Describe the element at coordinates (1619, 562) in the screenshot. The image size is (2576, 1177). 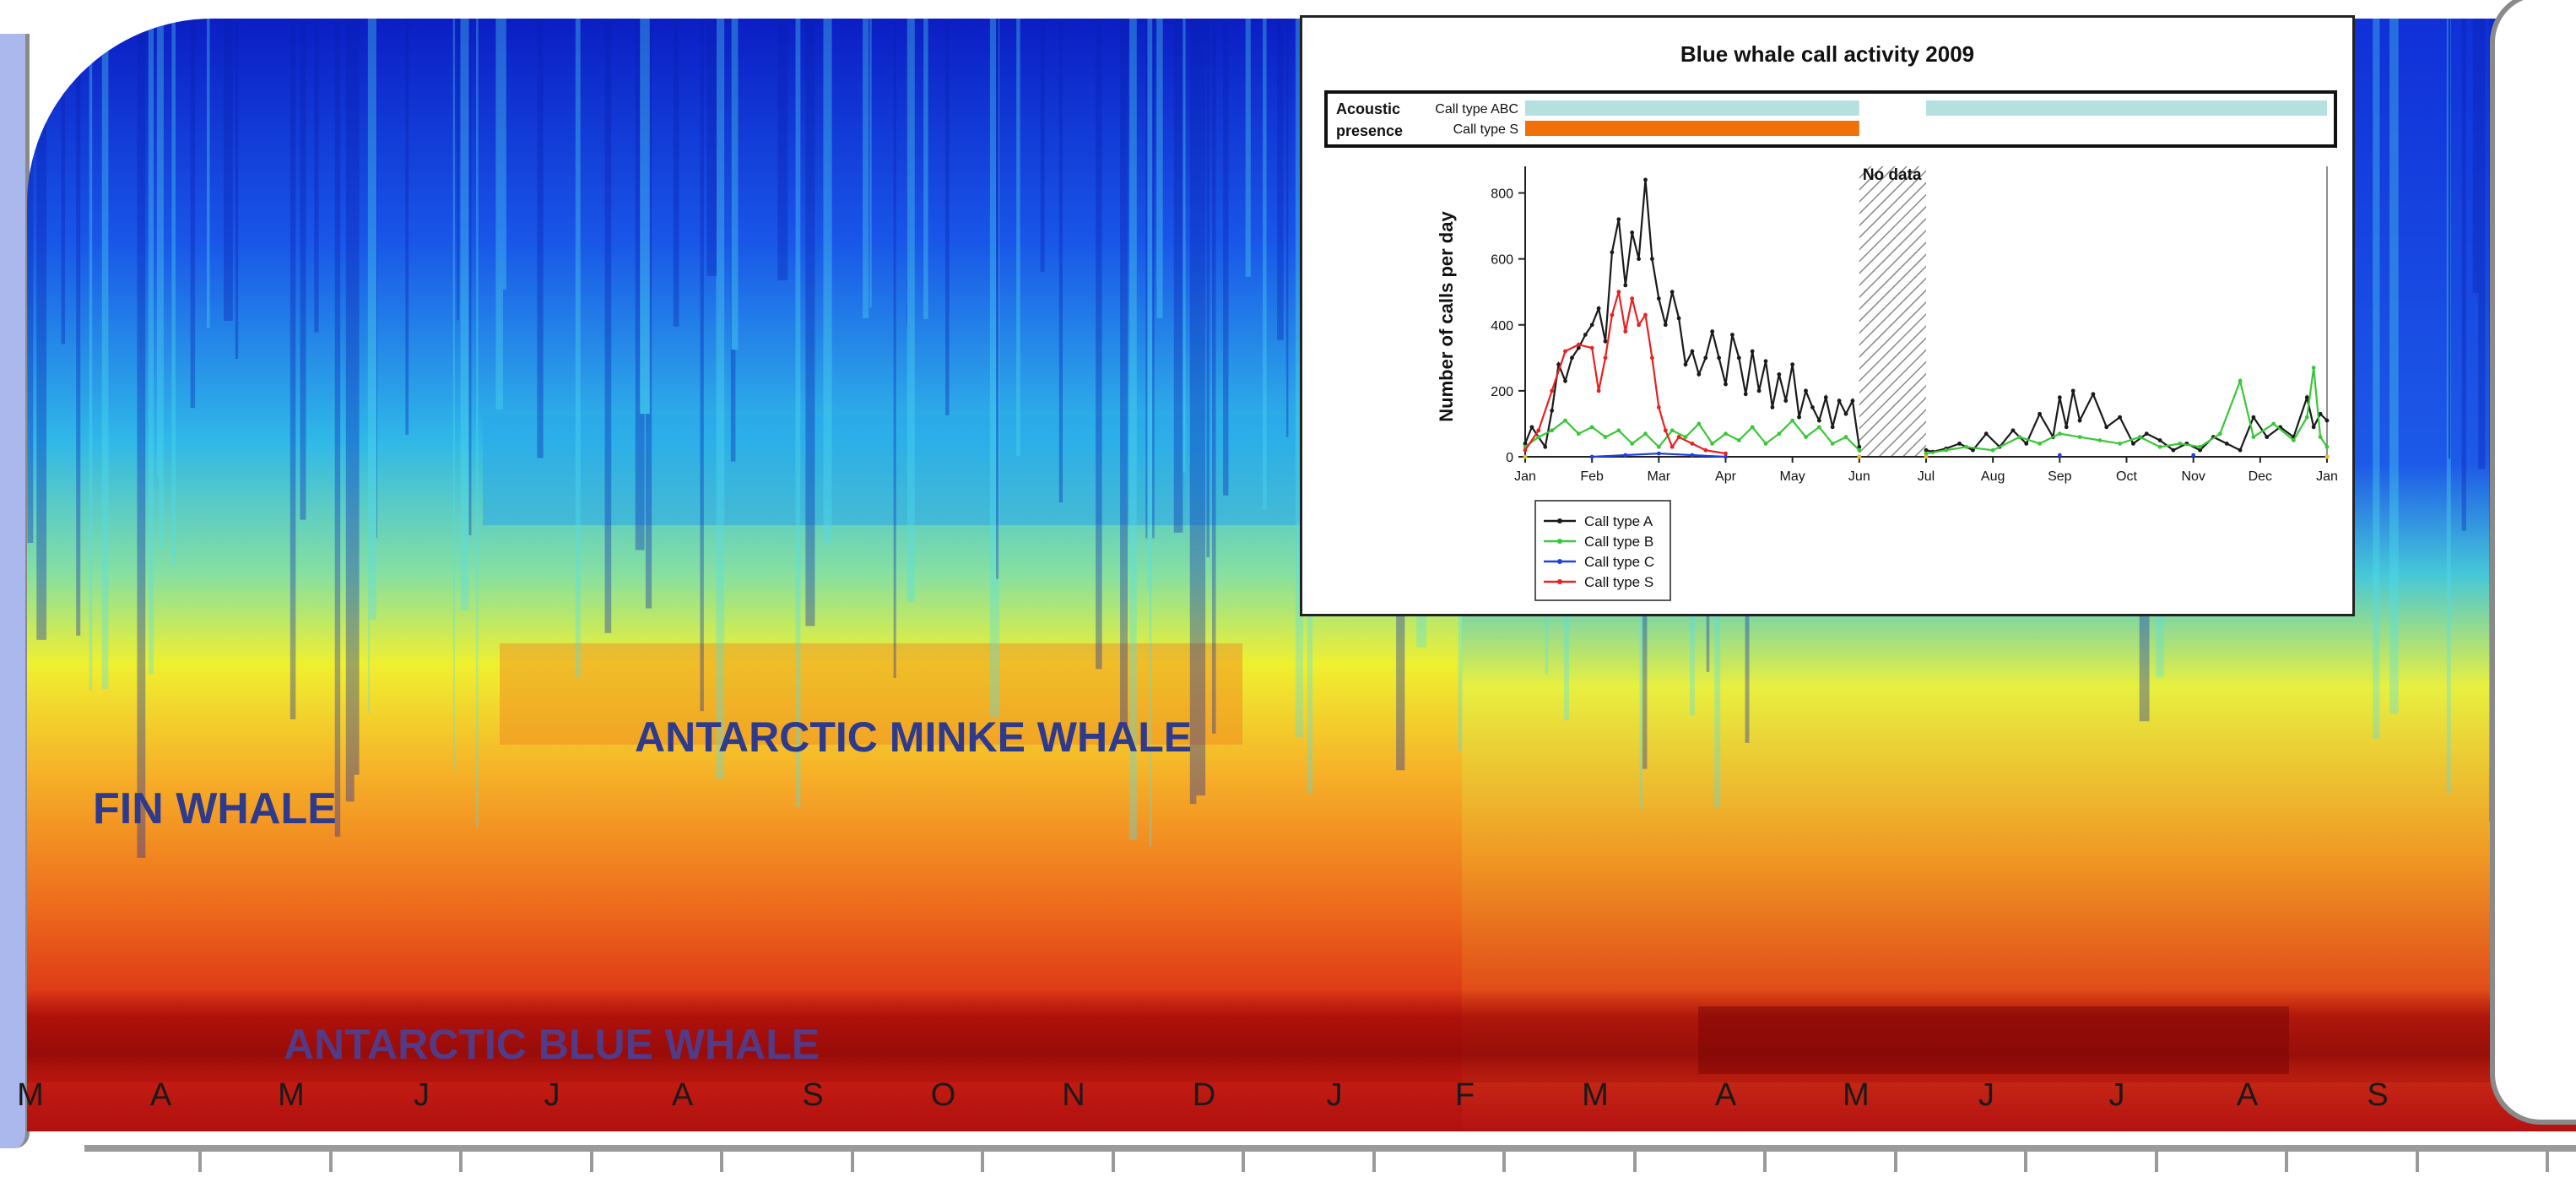
I see `legend-label: Call type C` at that location.